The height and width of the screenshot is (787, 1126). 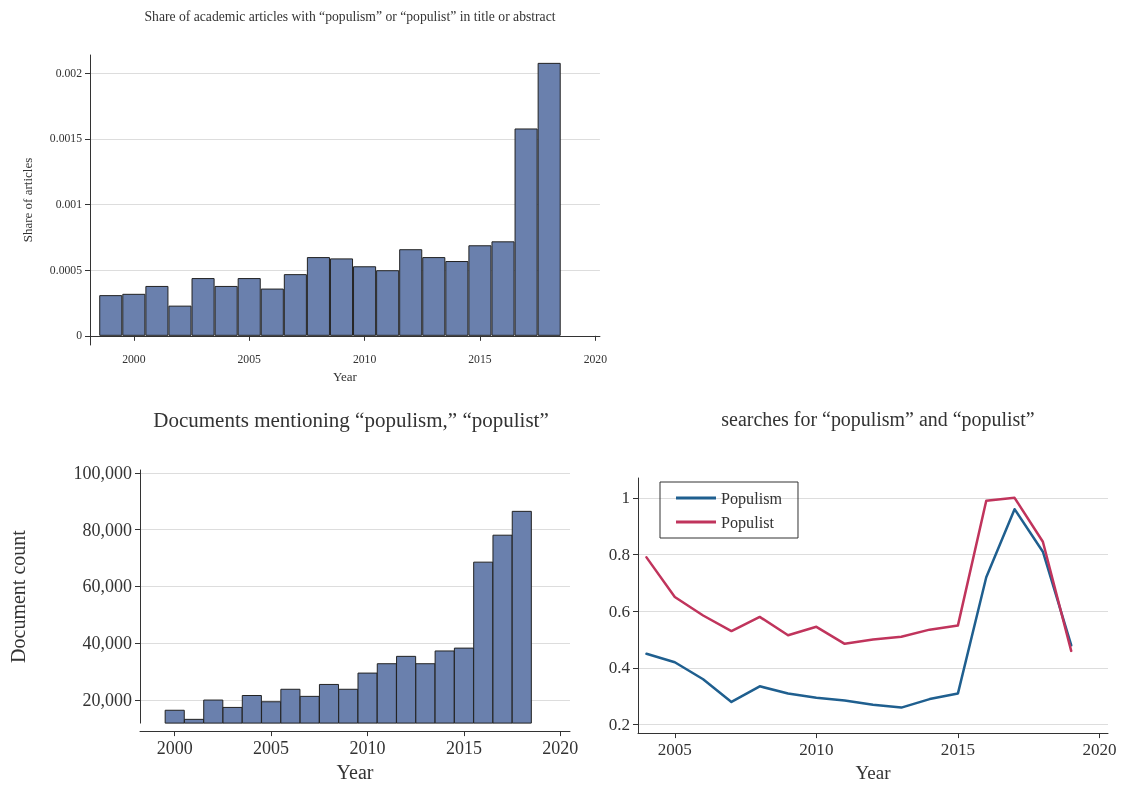 I want to click on y-tick-label: 0.6, so click(x=619, y=611).